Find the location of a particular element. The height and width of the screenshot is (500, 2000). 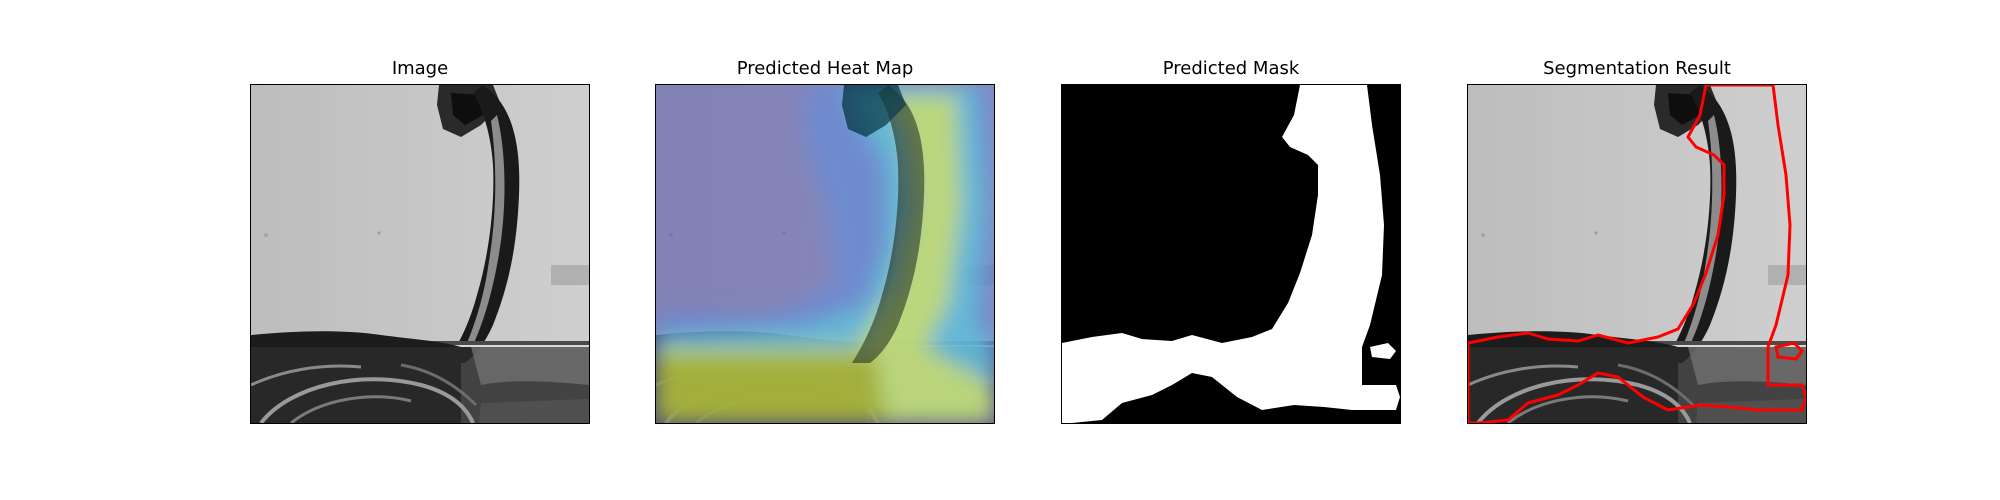

mask-frame is located at coordinates (1231, 254).